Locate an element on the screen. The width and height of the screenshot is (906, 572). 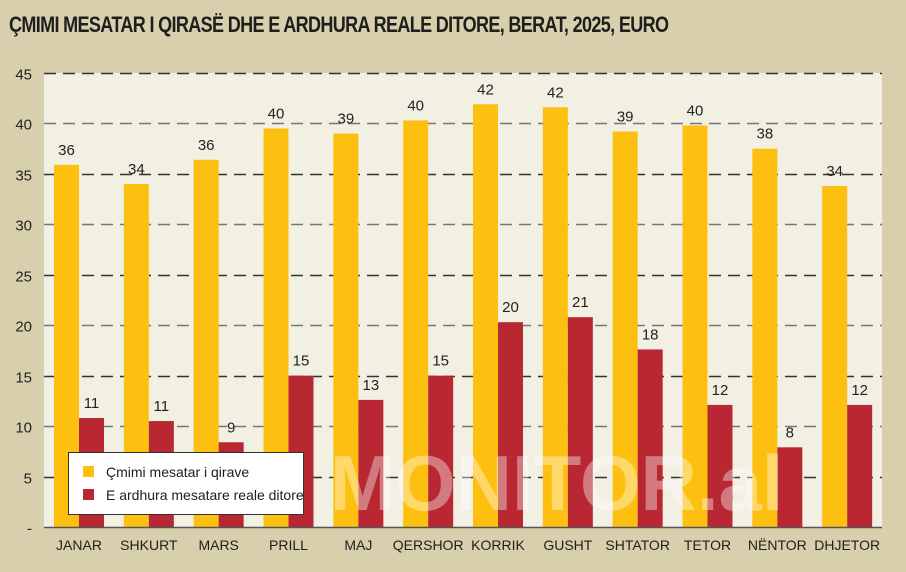
legend-box is located at coordinates (186, 483).